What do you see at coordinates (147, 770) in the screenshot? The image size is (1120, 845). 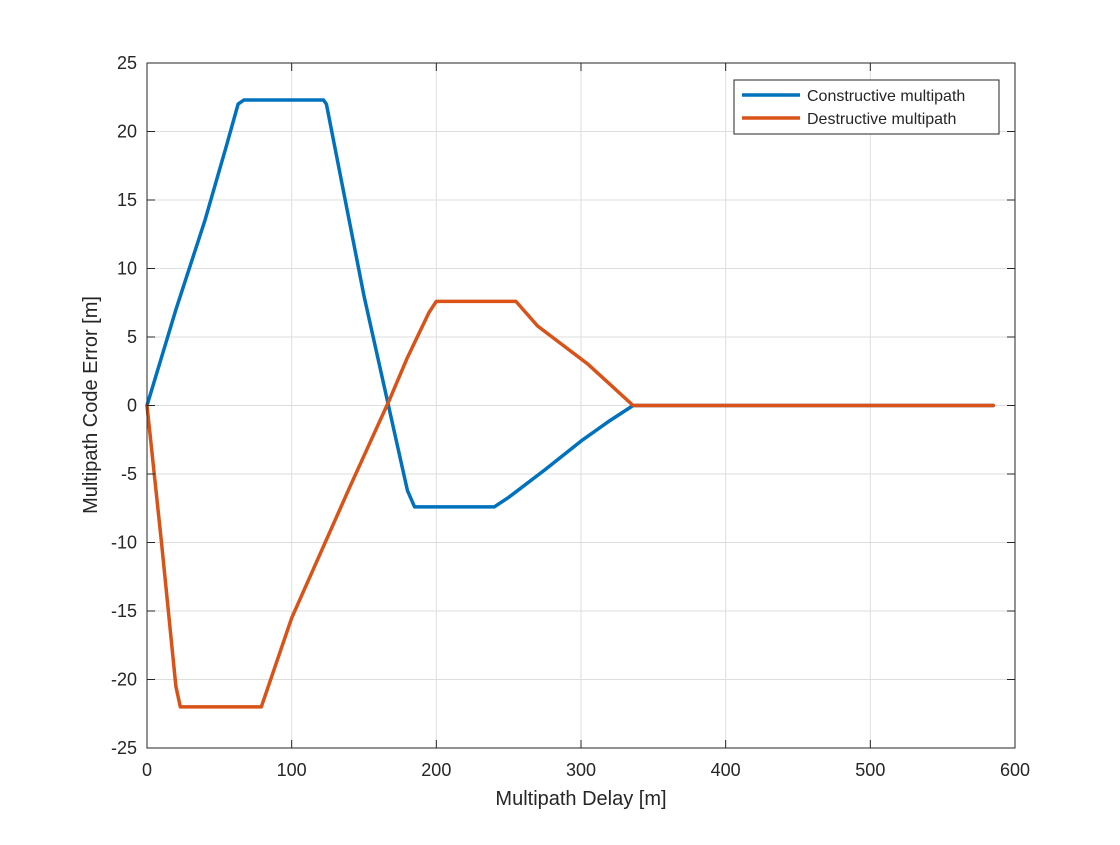 I see `x-tick-label: 0` at bounding box center [147, 770].